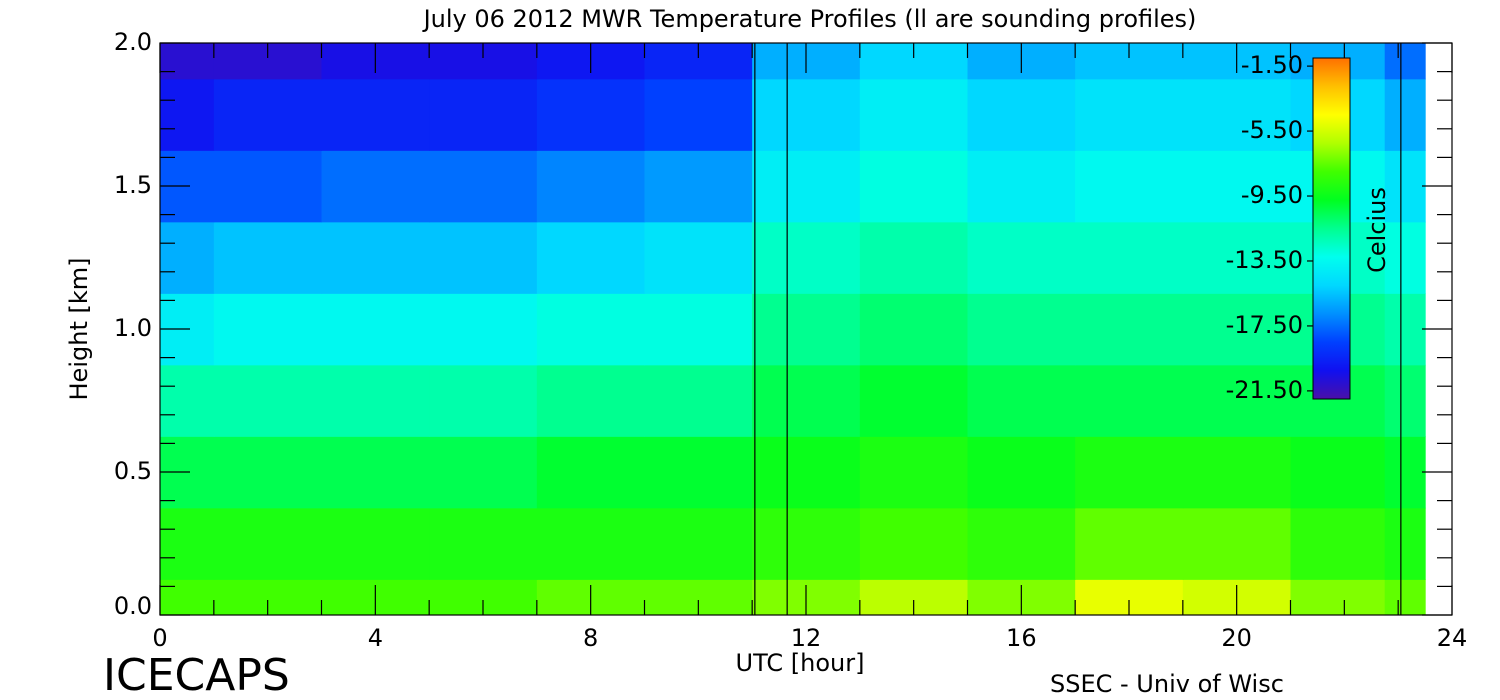  Describe the element at coordinates (1452, 638) in the screenshot. I see `x-tick-label: 24` at that location.